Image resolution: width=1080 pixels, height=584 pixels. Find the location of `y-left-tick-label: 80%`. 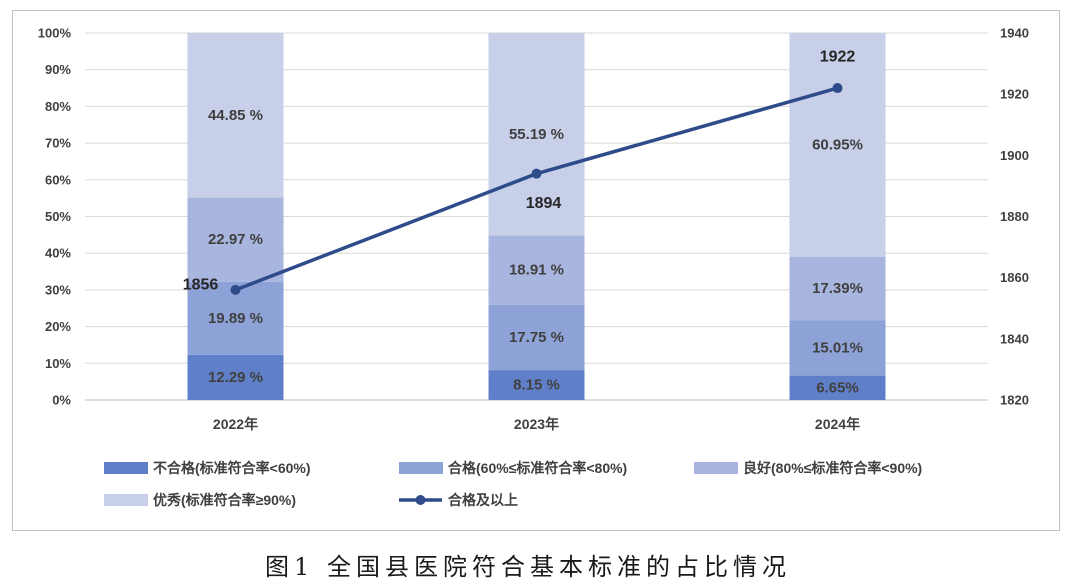

y-left-tick-label: 80% is located at coordinates (58, 106).